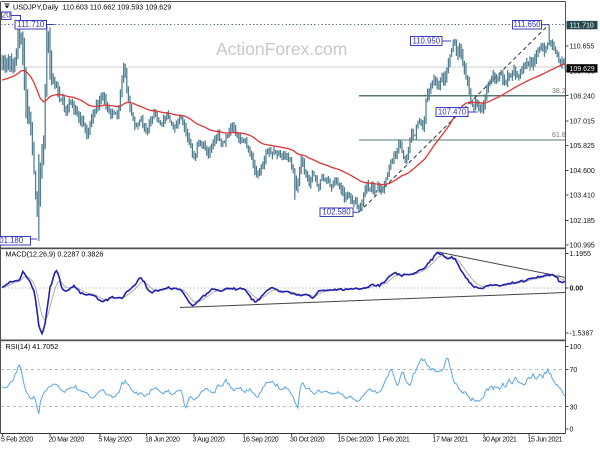 Image resolution: width=600 pixels, height=450 pixels. I want to click on svg-text: -1.5387, so click(582, 334).